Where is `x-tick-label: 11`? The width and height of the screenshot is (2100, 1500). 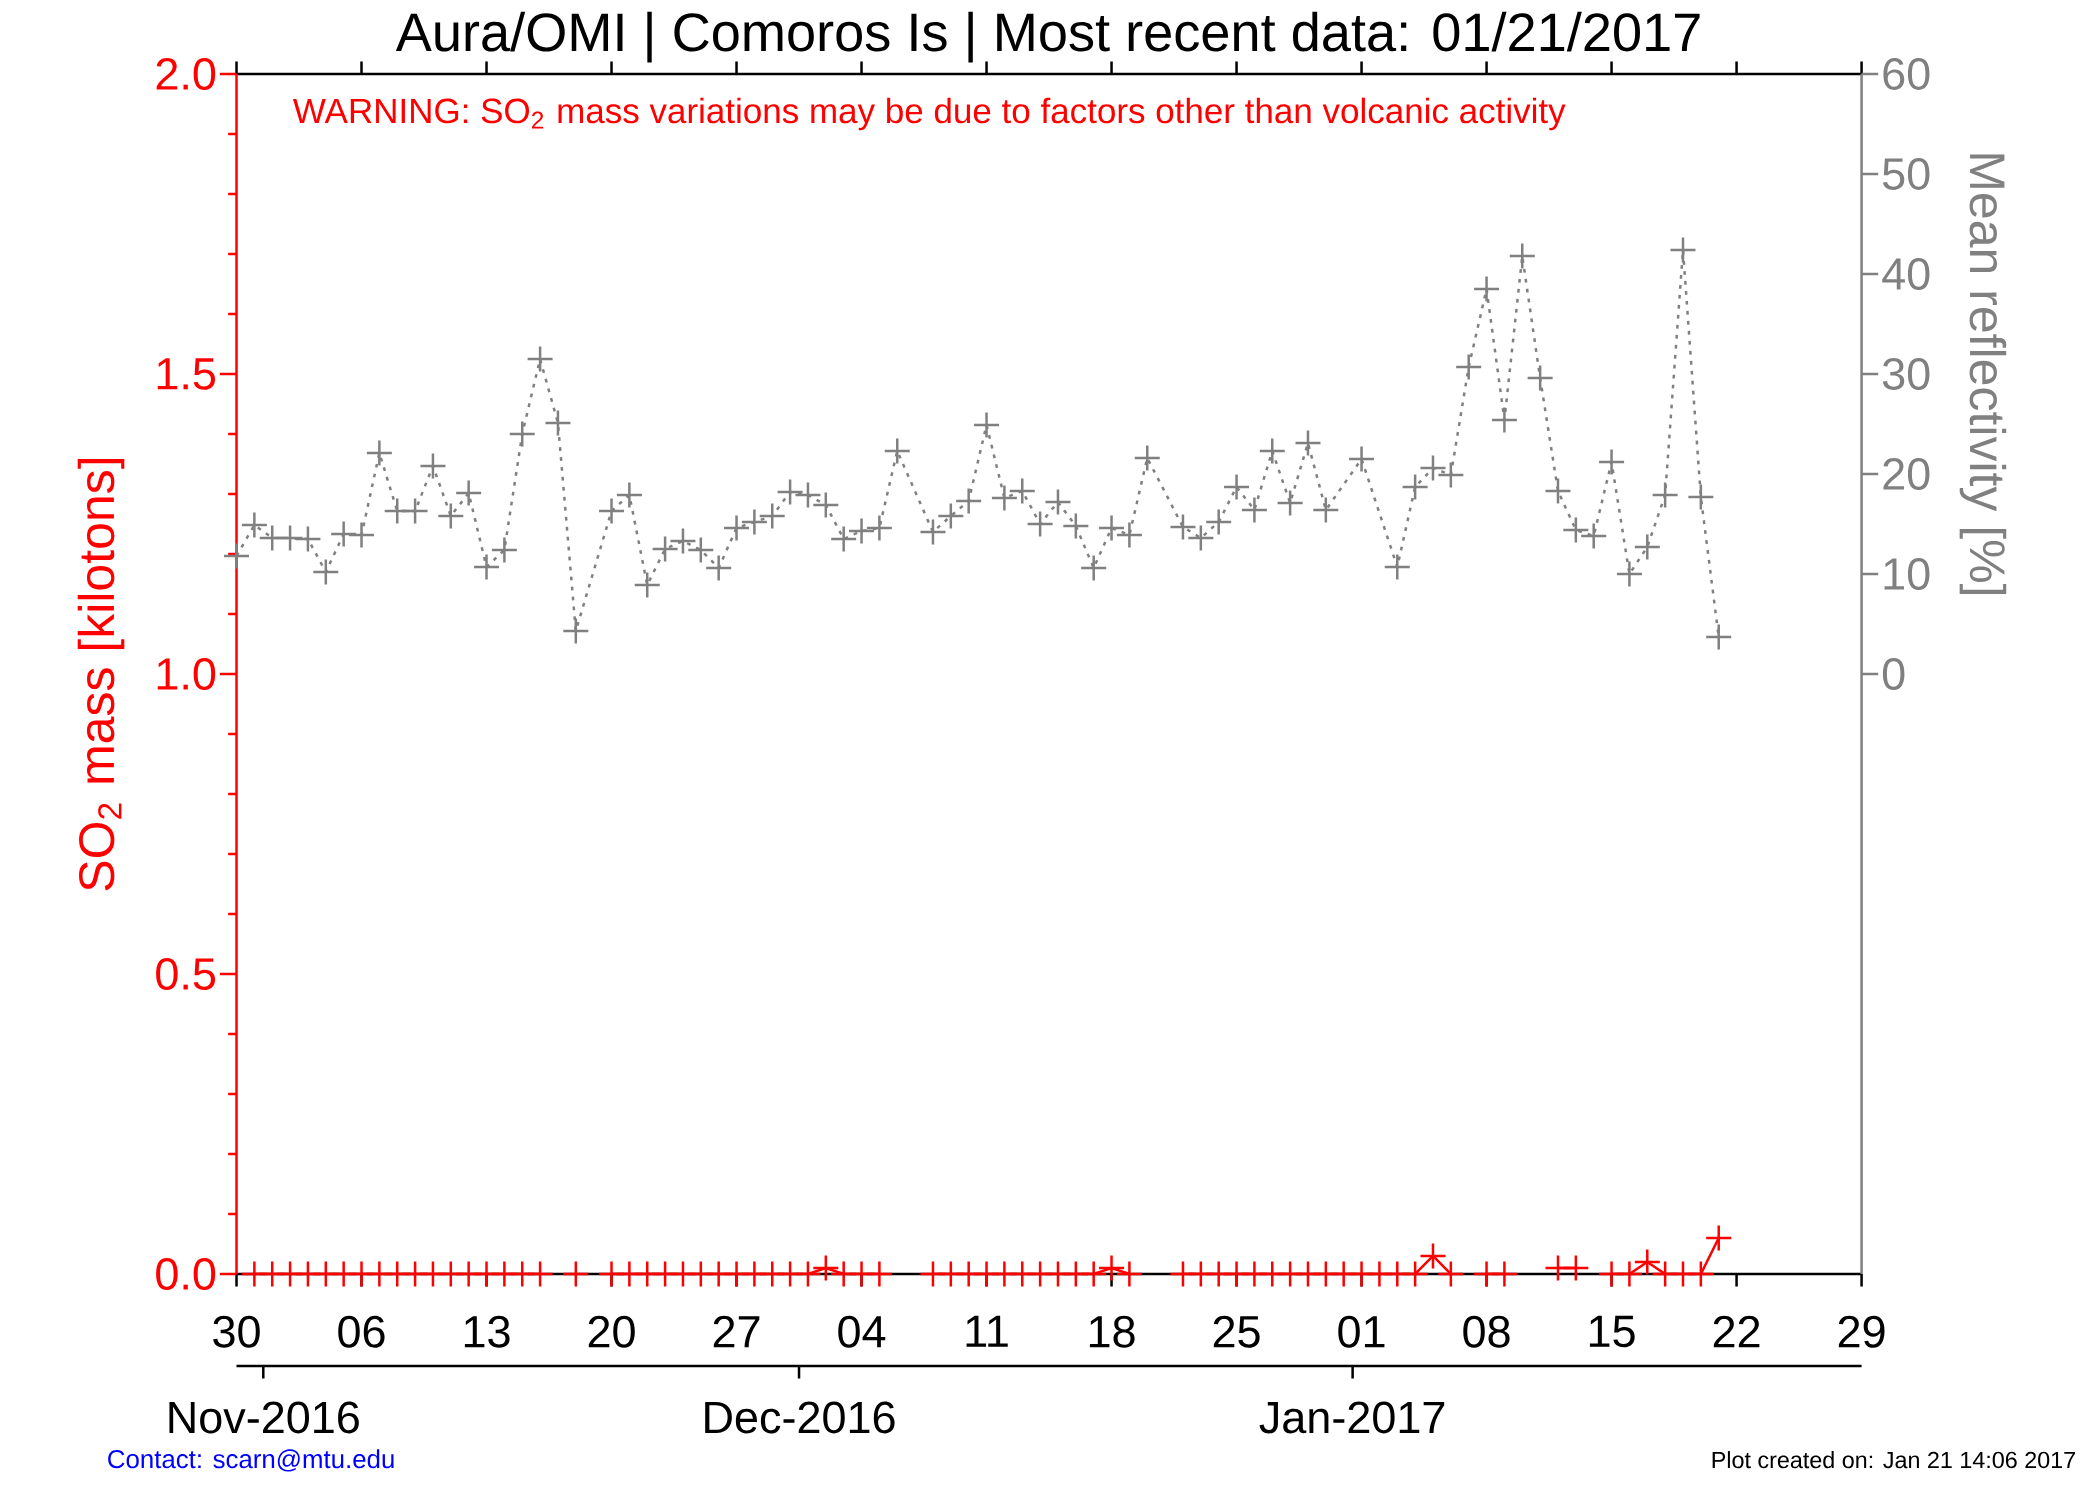
x-tick-label: 11 is located at coordinates (987, 1331).